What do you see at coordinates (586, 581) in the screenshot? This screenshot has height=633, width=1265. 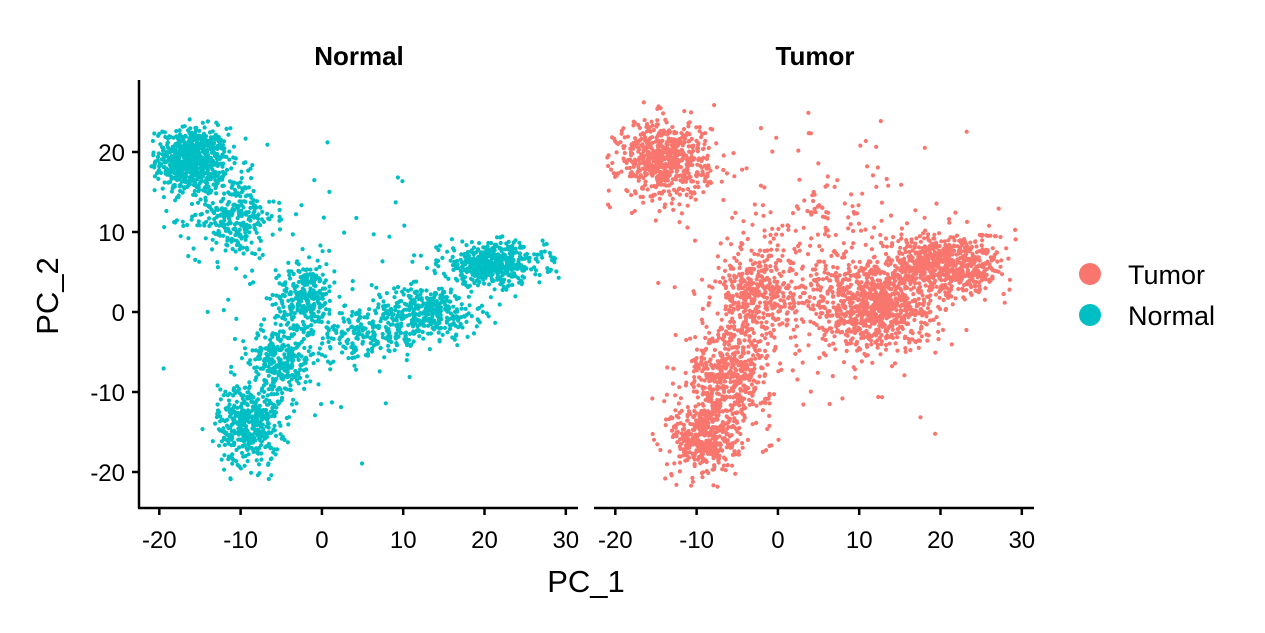 I see `x-axis-title: PC_1` at bounding box center [586, 581].